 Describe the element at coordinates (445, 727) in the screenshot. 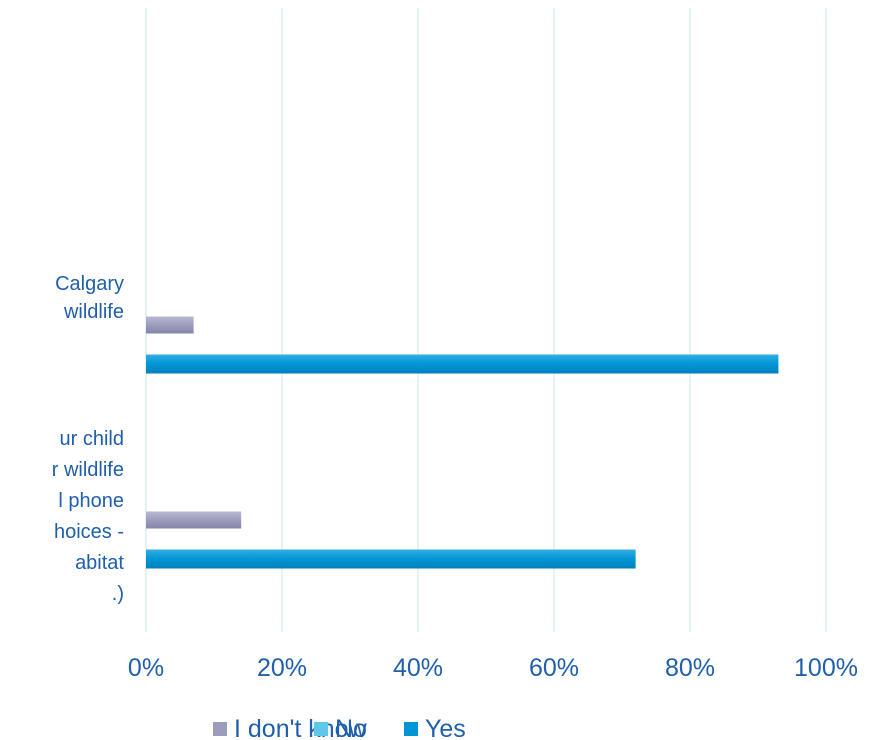

I see `legend-label: Yes` at that location.